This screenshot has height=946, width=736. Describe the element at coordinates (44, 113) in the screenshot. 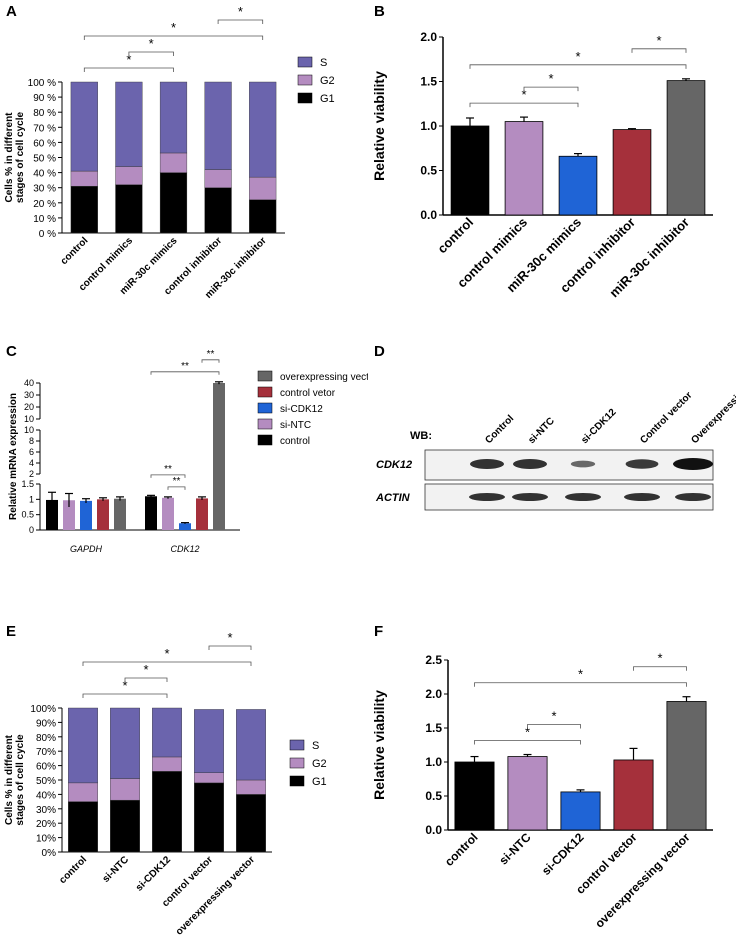

I see `y-tick-label: 80 %` at that location.